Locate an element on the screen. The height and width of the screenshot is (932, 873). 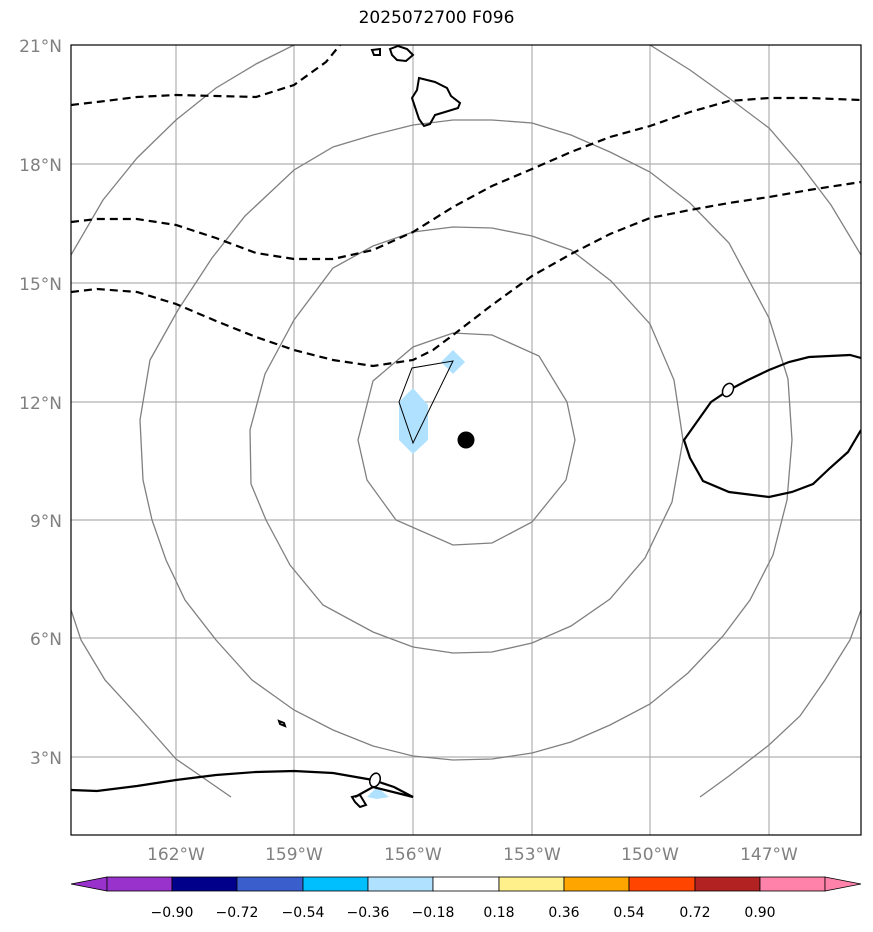
map-title: 2025072700 F096 is located at coordinates (436, 18).